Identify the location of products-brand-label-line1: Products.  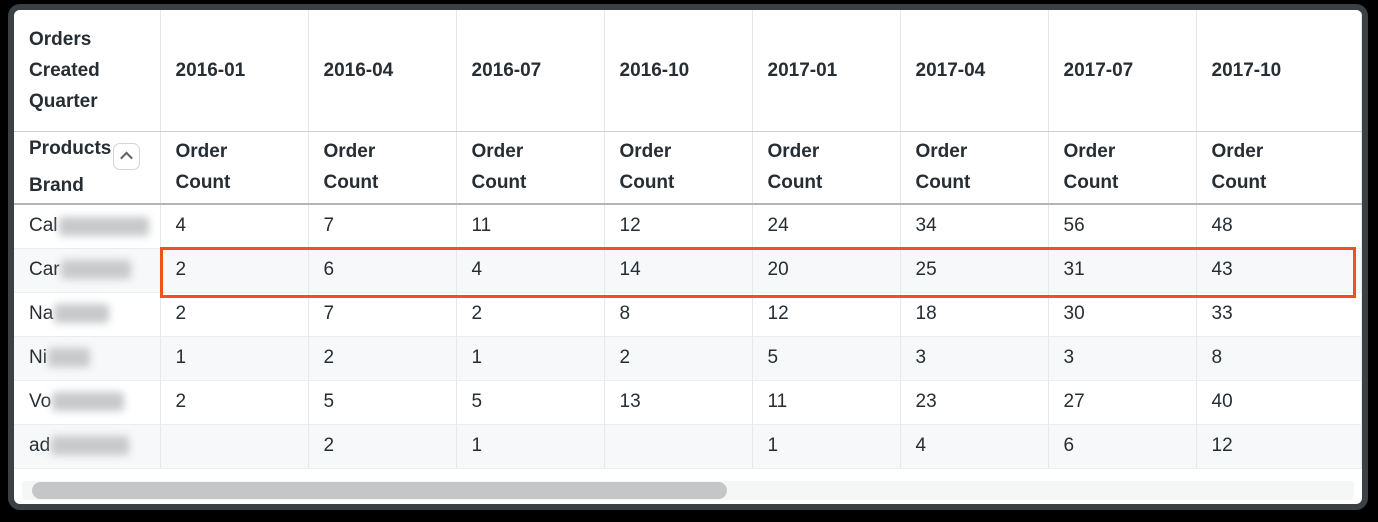
(70, 149).